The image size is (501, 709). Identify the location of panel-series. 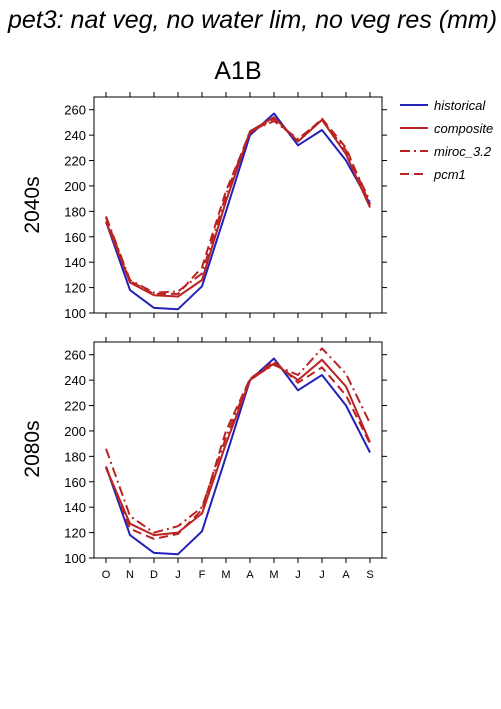
(238, 211).